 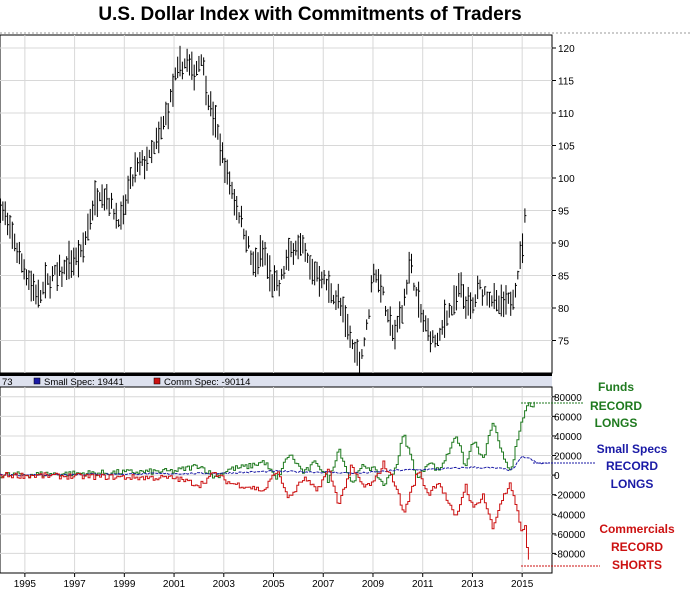 I want to click on cot-tick-label: -60000, so click(x=570, y=535).